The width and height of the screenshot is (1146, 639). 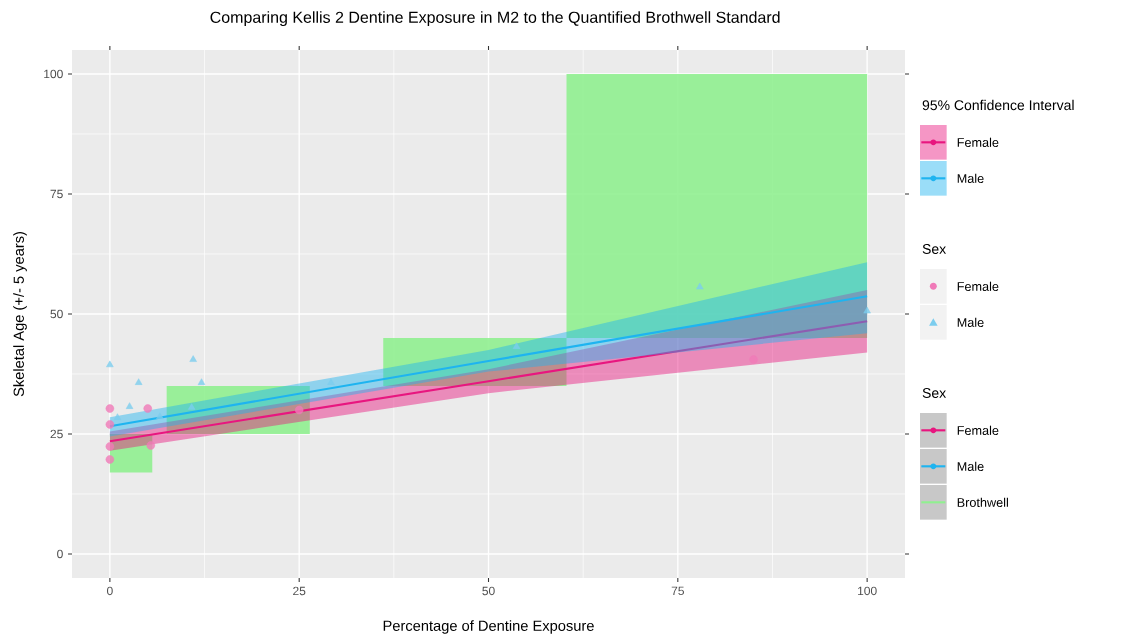 What do you see at coordinates (53, 74) in the screenshot?
I see `y-tick-label: 100` at bounding box center [53, 74].